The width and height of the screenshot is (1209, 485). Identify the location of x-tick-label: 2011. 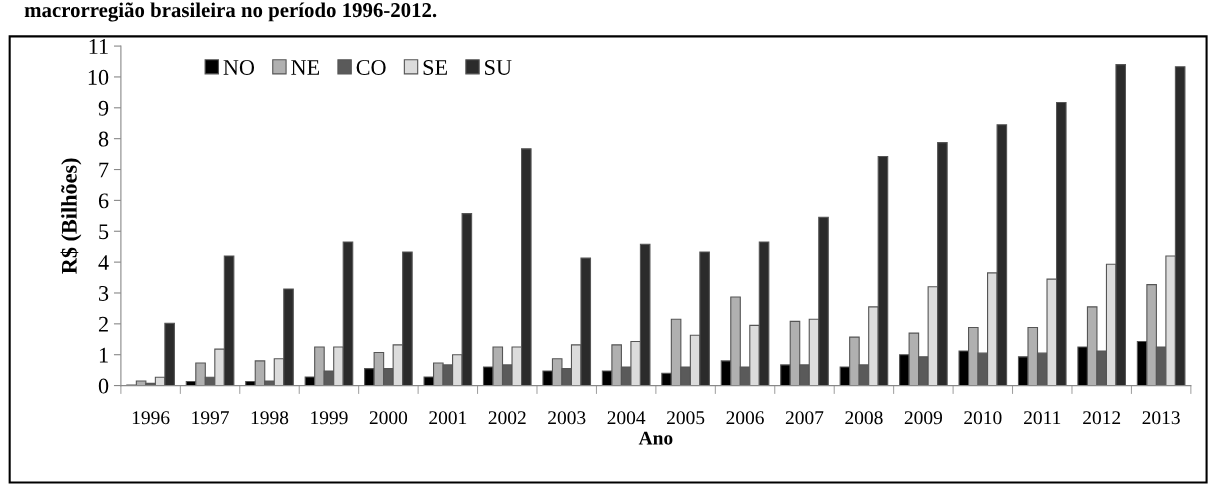
(1042, 418).